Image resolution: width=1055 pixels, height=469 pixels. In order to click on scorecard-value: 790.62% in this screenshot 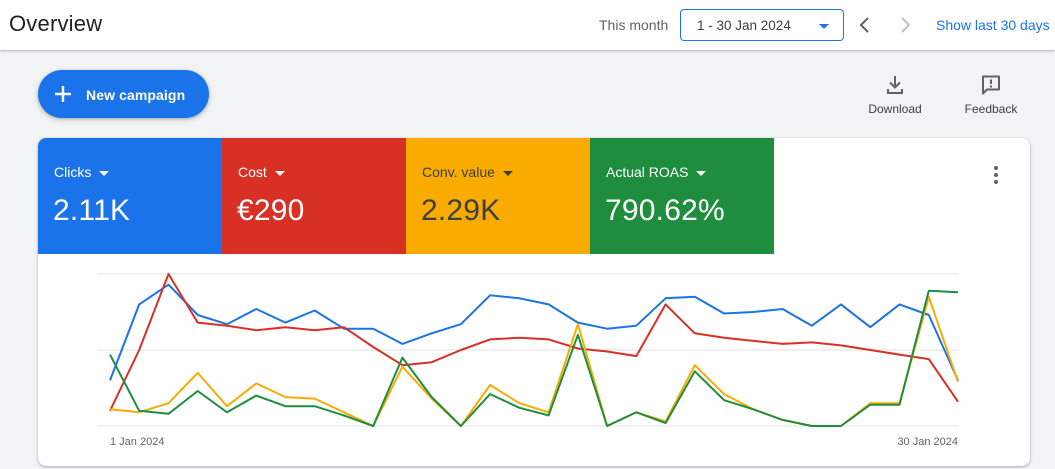, I will do `click(665, 210)`.